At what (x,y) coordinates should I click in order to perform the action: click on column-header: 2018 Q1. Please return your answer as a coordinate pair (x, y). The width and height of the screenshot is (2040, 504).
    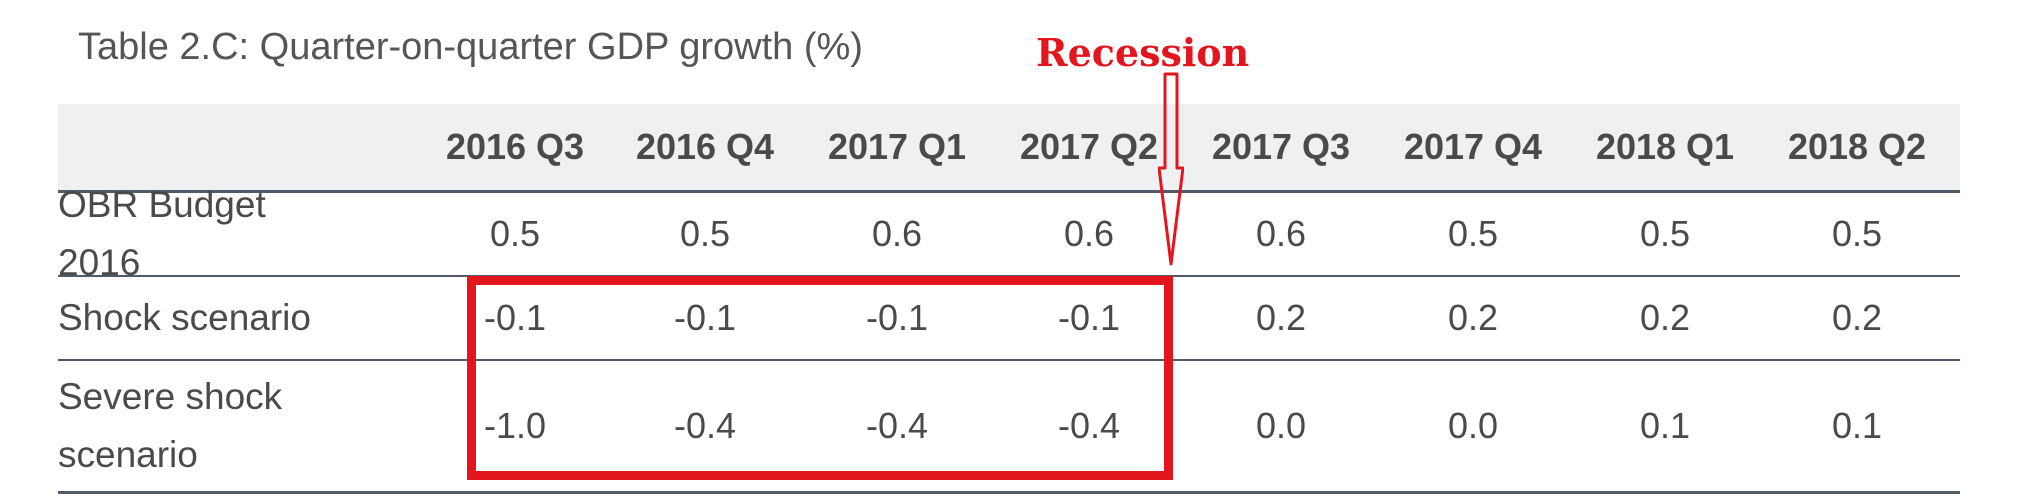
    Looking at the image, I should click on (1665, 146).